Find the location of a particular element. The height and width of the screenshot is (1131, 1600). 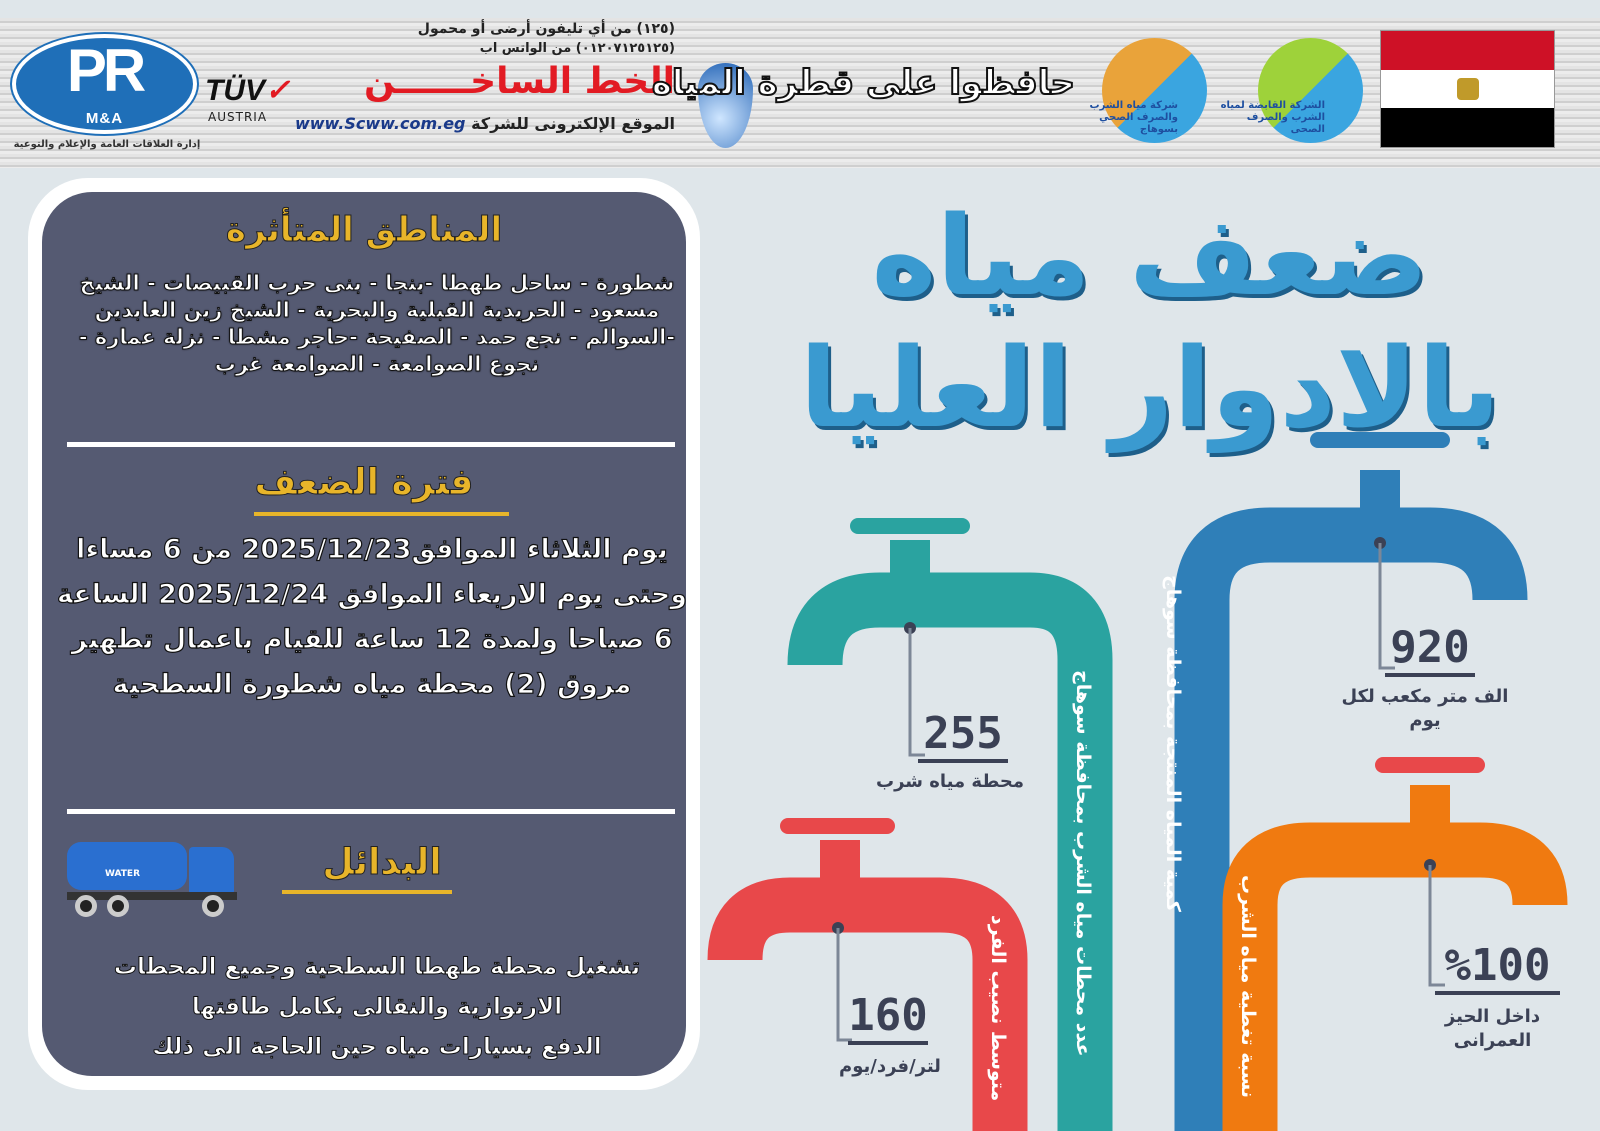

tuv-country: AUSTRIA is located at coordinates (238, 117).